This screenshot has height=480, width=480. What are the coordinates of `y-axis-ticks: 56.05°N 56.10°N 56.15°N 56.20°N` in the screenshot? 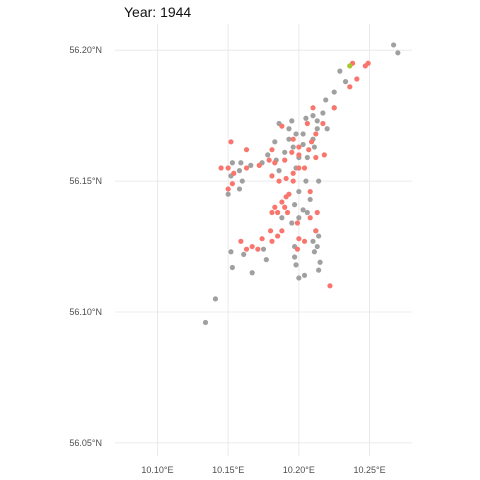 It's located at (85, 246).